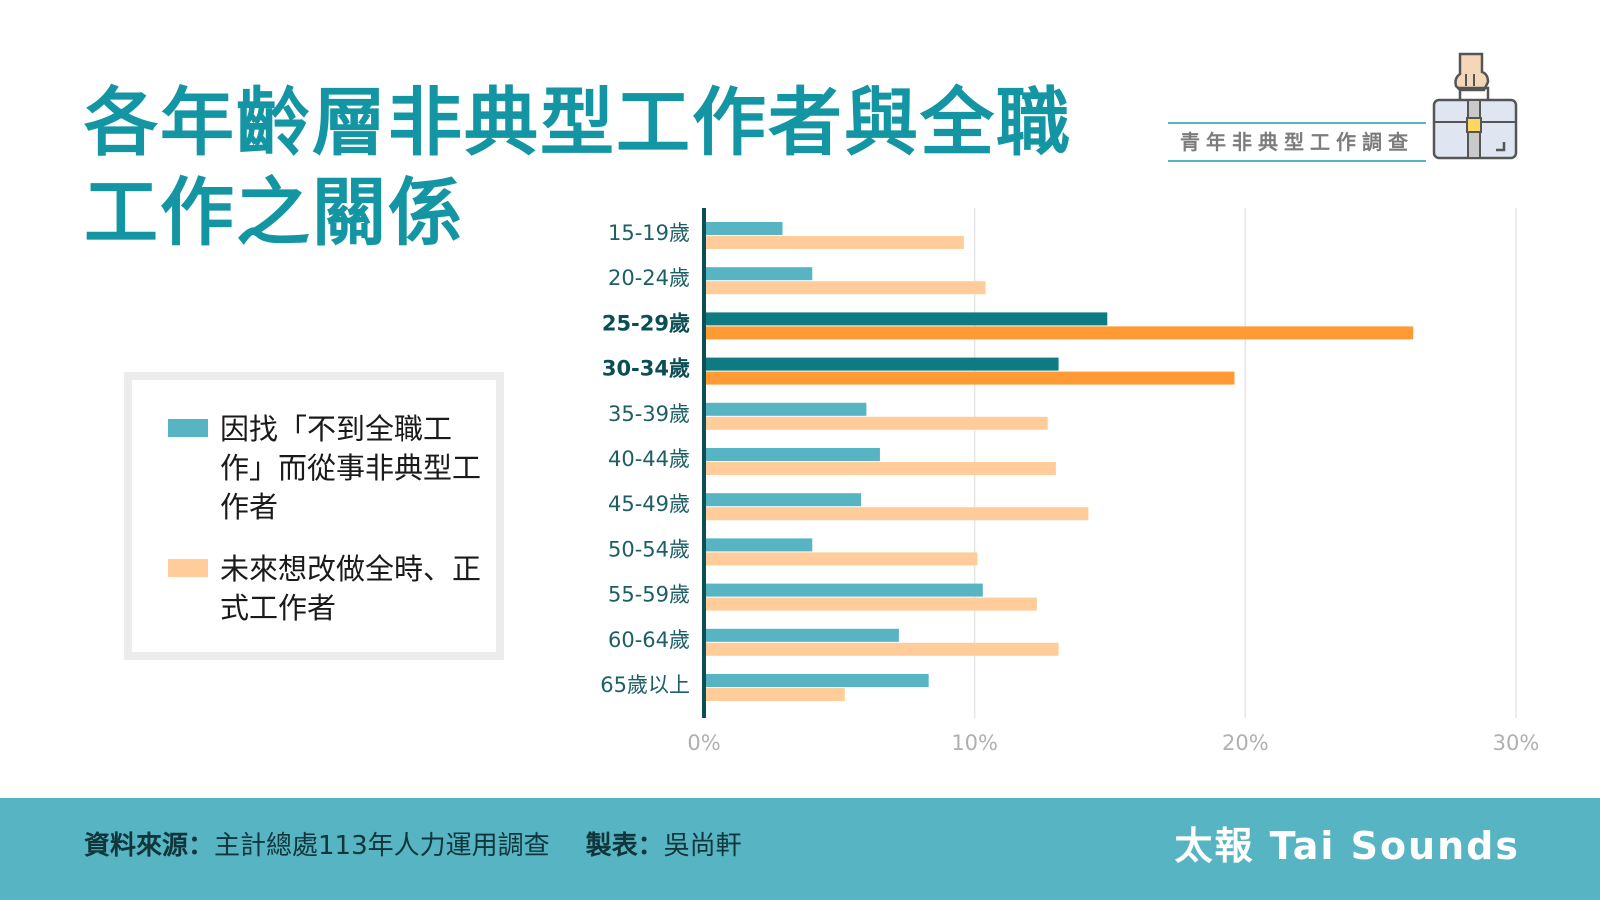 Image resolution: width=1600 pixels, height=900 pixels. What do you see at coordinates (646, 323) in the screenshot?
I see `y-category-label: 25-29歲` at bounding box center [646, 323].